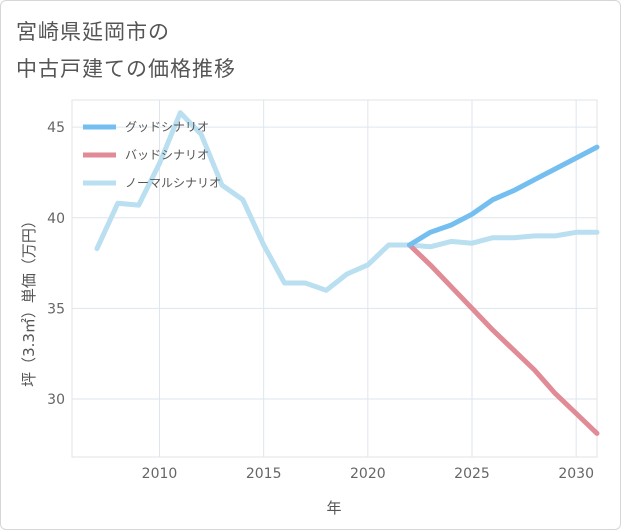  I want to click on x-tick-label: 2015, so click(264, 474).